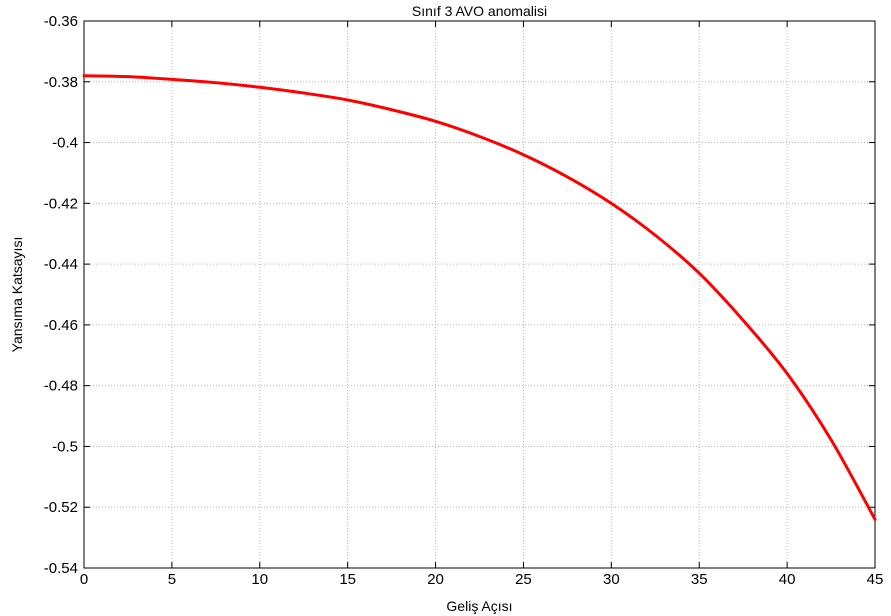  I want to click on x-tick-label: 40, so click(787, 579).